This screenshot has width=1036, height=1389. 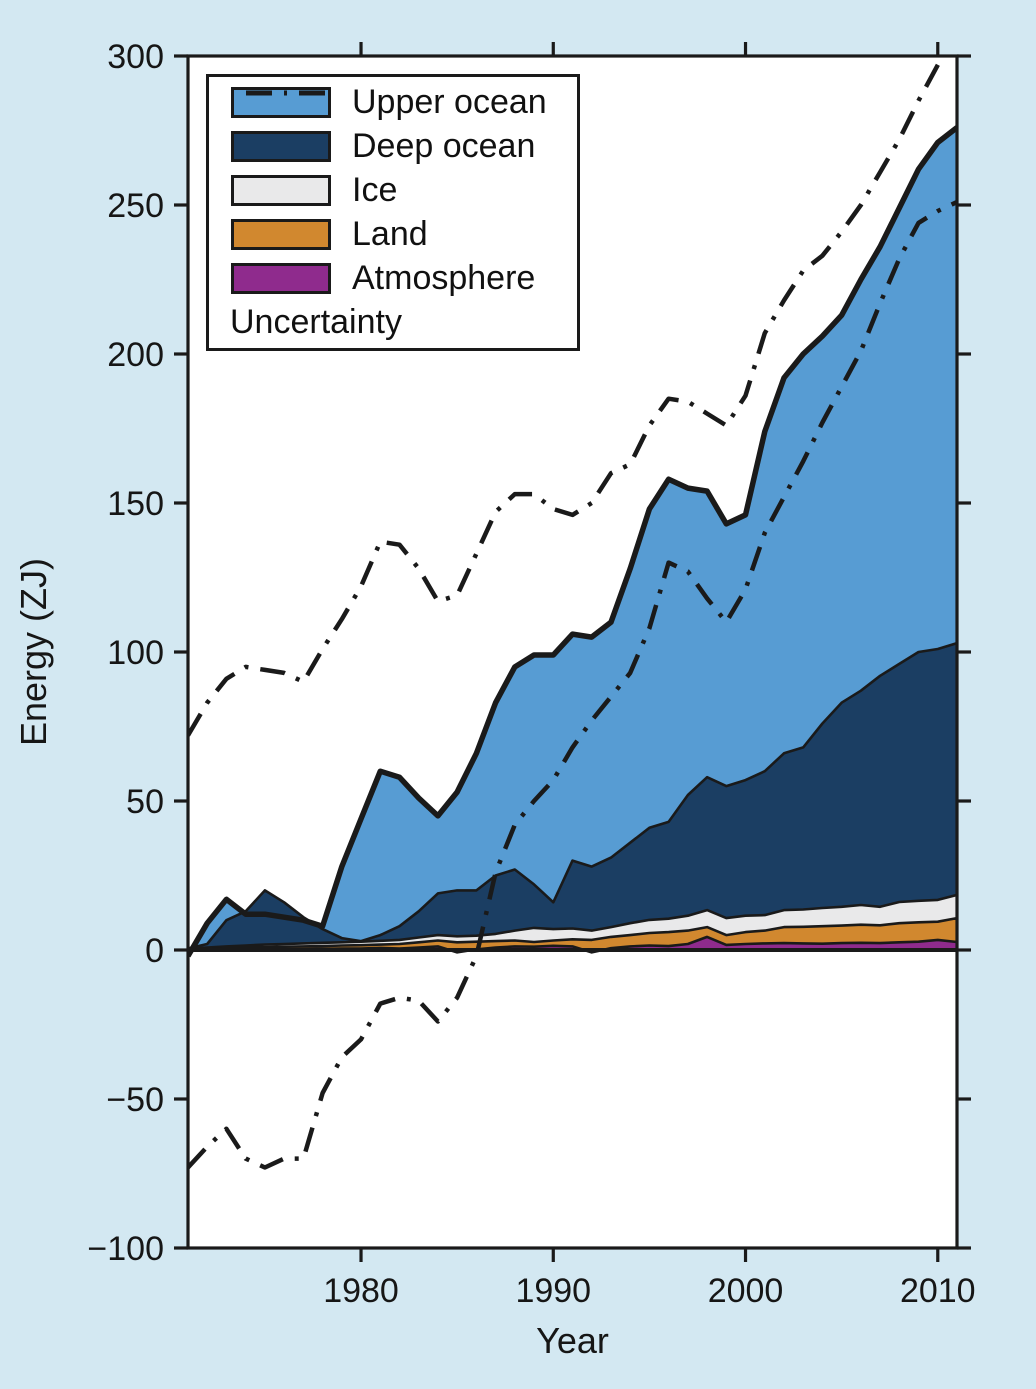 I want to click on atmosphere-swatch, so click(x=281, y=278).